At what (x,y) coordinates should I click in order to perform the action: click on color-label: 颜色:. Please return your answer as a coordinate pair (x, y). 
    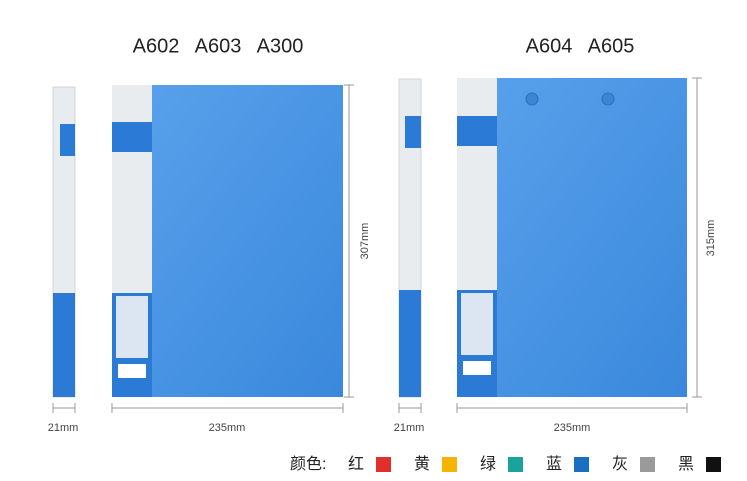
    Looking at the image, I should click on (308, 464).